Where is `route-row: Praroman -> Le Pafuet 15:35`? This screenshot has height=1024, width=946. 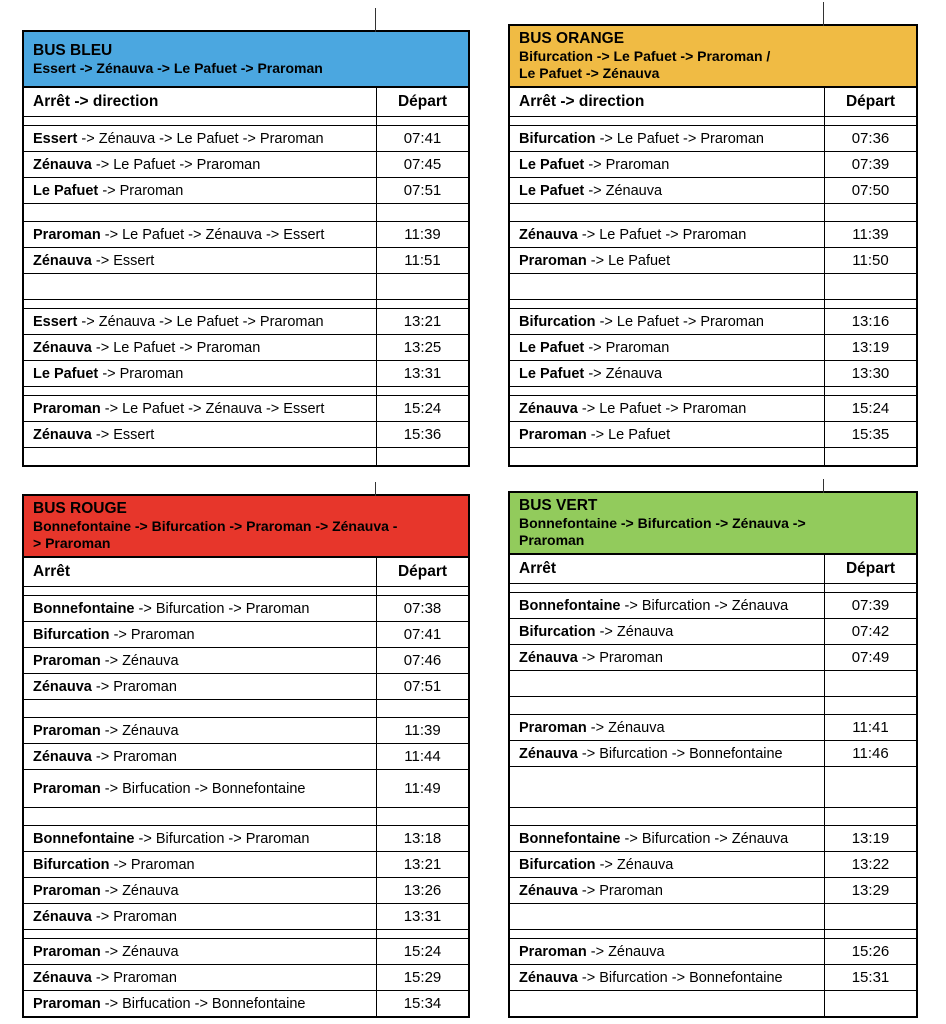
route-row: Praroman -> Le Pafuet 15:35 is located at coordinates (713, 435).